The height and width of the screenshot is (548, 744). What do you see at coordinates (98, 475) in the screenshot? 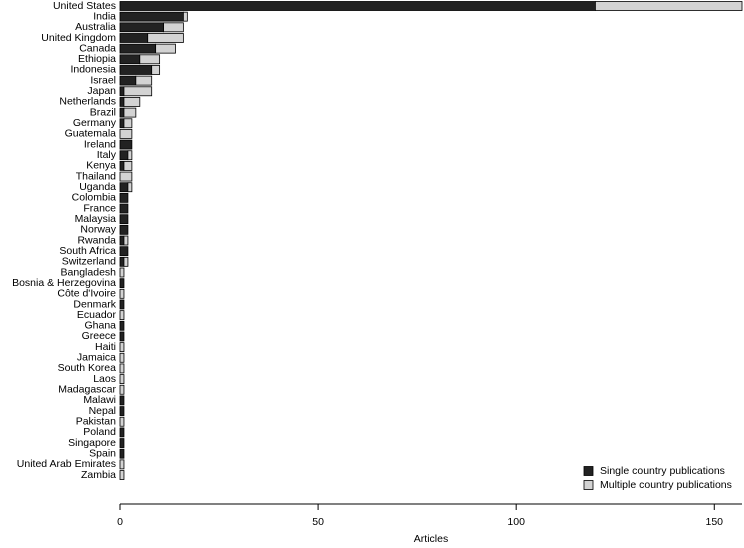
I see `y-tick-label: Zambia` at bounding box center [98, 475].